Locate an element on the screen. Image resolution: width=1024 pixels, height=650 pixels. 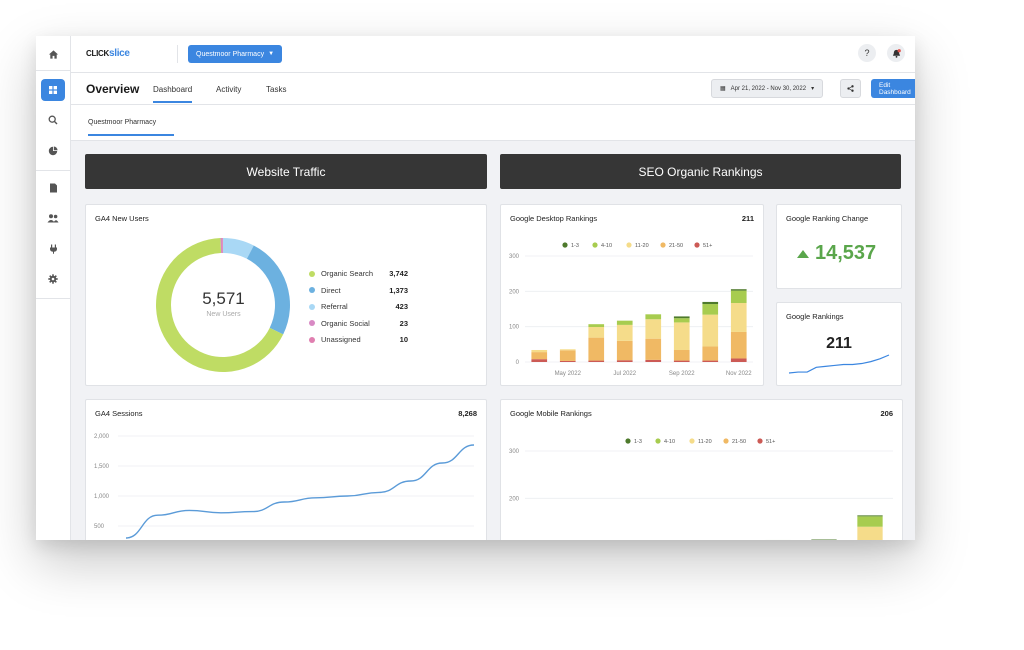
clickslice-logo: CLICKslice is located at coordinates (108, 53).